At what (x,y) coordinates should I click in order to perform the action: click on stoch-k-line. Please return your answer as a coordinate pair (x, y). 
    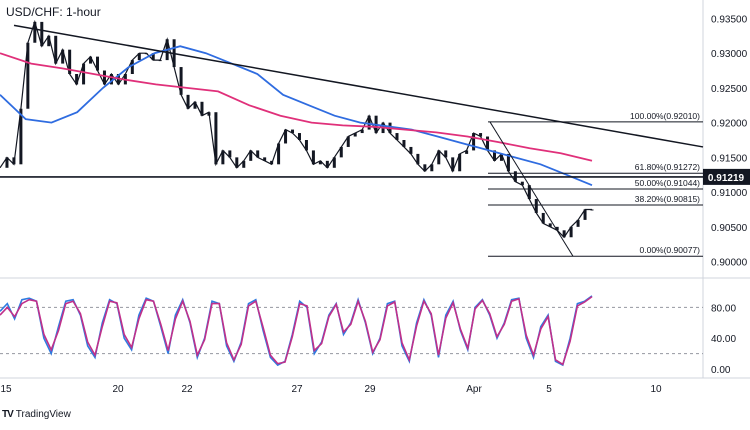
    Looking at the image, I should click on (296, 331).